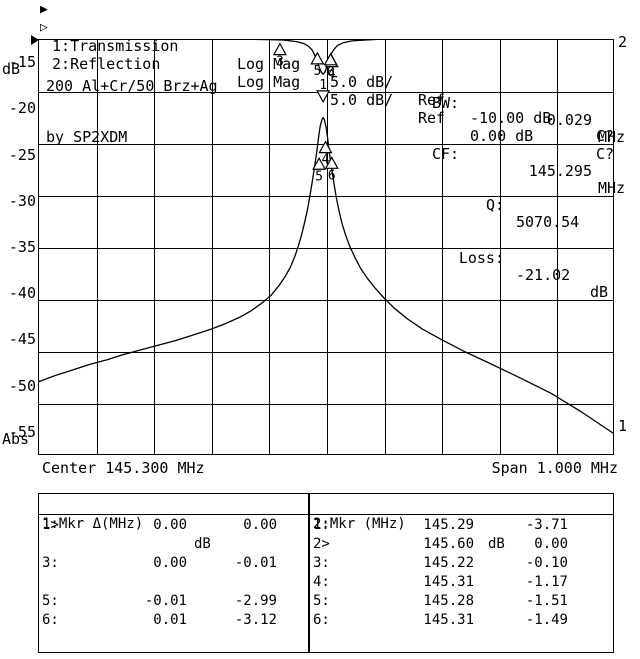 Image resolution: width=640 pixels, height=659 pixels. What do you see at coordinates (362, 100) in the screenshot?
I see `channel-2-scale: 5.0 dB/` at bounding box center [362, 100].